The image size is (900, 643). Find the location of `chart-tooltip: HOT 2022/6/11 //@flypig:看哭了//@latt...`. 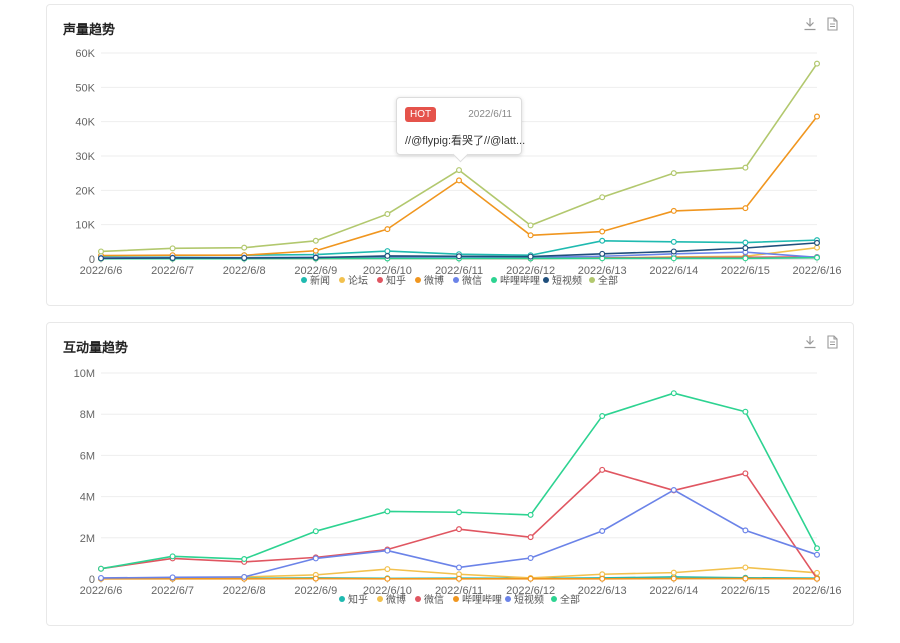

chart-tooltip: HOT 2022/6/11 //@flypig:看哭了//@latt... is located at coordinates (461, 126).